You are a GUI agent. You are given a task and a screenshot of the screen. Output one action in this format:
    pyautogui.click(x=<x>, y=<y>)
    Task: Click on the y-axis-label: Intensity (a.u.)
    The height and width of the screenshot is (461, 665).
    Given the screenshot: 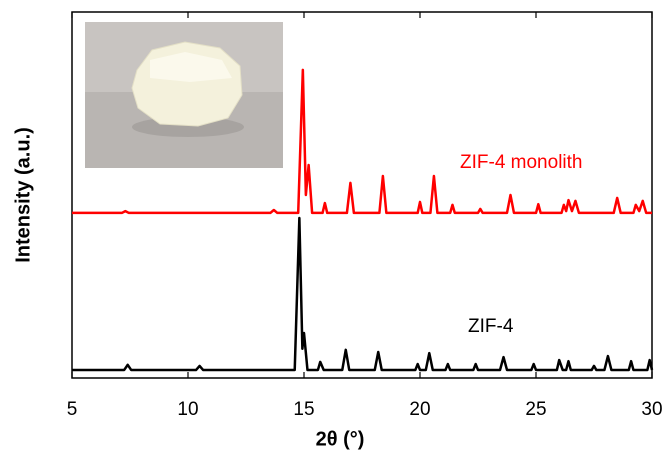 What is the action you would take?
    pyautogui.click(x=23, y=195)
    